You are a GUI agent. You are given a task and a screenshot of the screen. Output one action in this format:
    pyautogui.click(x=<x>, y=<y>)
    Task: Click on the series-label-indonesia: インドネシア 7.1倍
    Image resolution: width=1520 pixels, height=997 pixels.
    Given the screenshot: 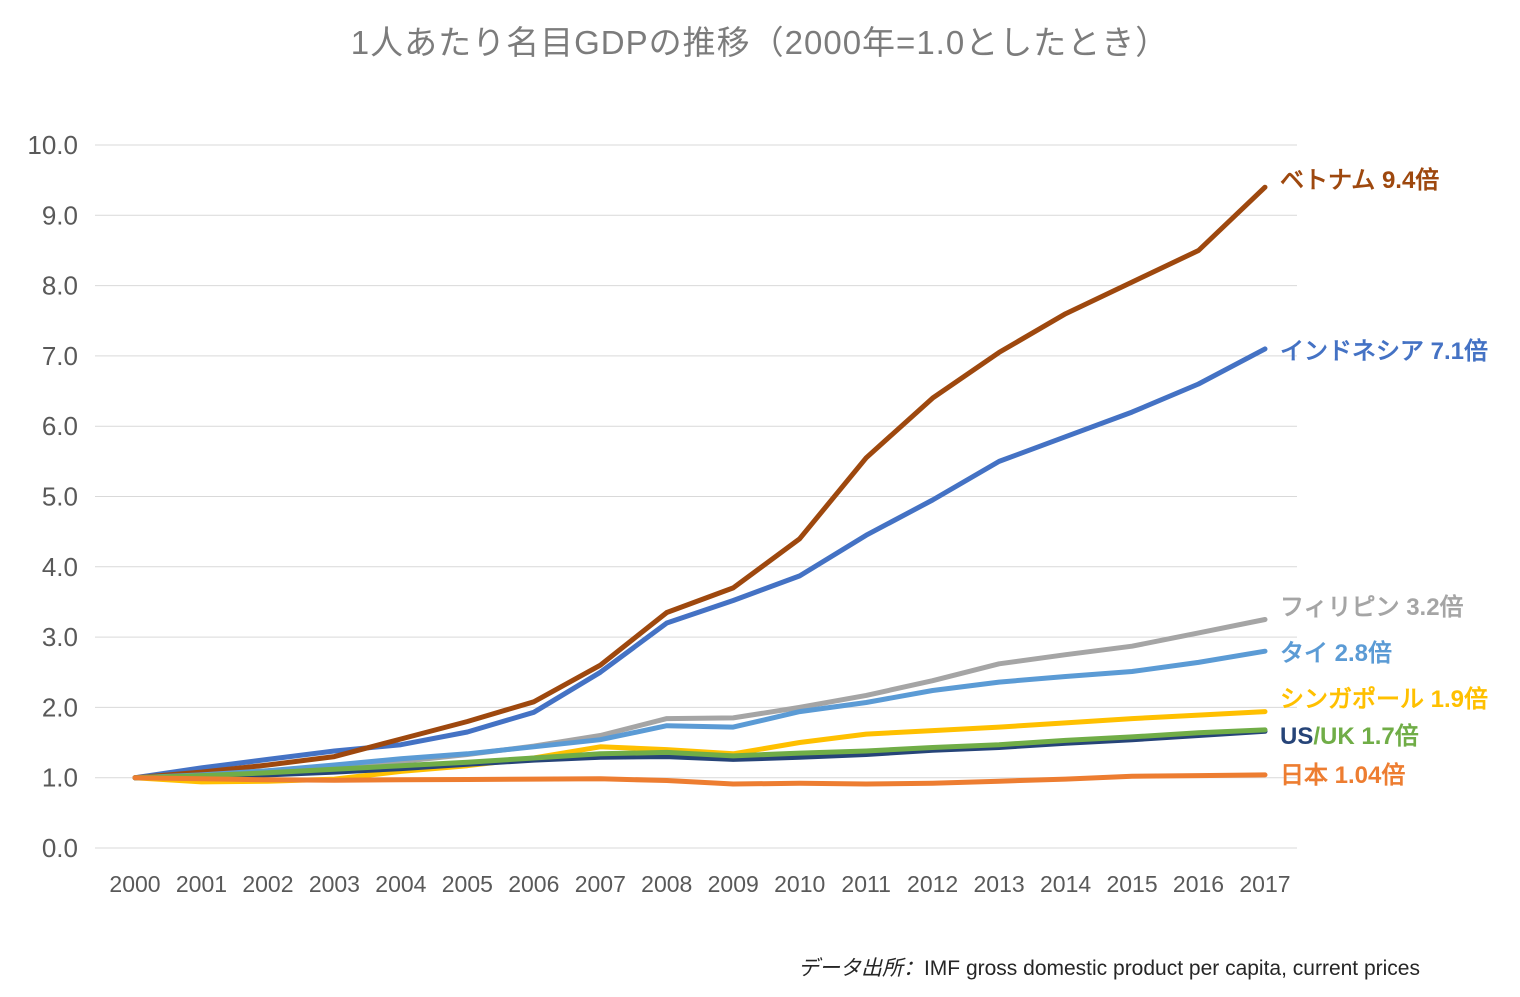 What is the action you would take?
    pyautogui.click(x=1384, y=352)
    